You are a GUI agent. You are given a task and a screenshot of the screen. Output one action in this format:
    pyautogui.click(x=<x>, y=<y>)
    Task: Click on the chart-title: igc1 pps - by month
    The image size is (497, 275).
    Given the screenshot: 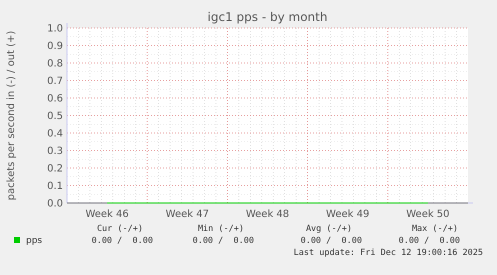 What is the action you would take?
    pyautogui.click(x=268, y=17)
    